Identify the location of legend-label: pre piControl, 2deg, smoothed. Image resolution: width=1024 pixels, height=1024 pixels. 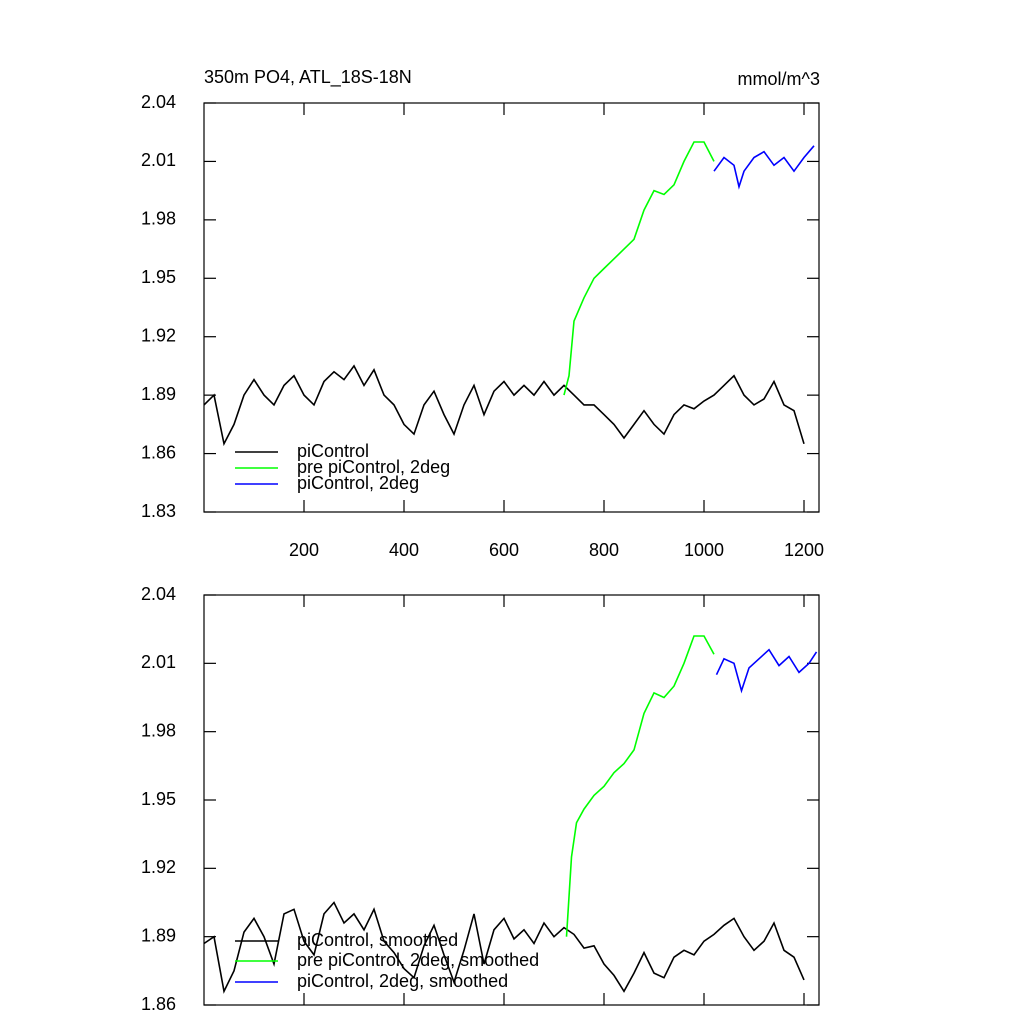
(418, 960).